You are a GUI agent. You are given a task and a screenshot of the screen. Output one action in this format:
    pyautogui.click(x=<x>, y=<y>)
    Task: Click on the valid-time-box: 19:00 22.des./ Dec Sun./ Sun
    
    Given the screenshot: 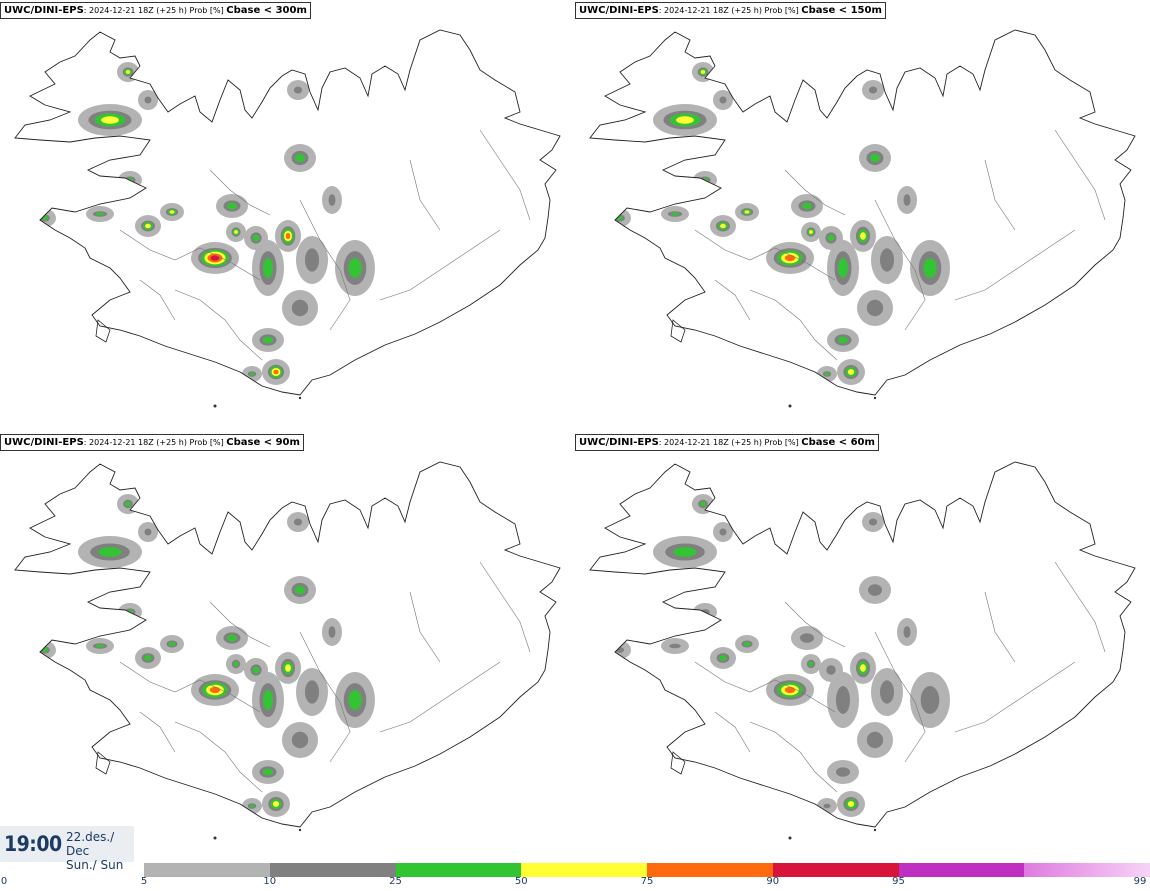 What is the action you would take?
    pyautogui.click(x=67, y=849)
    